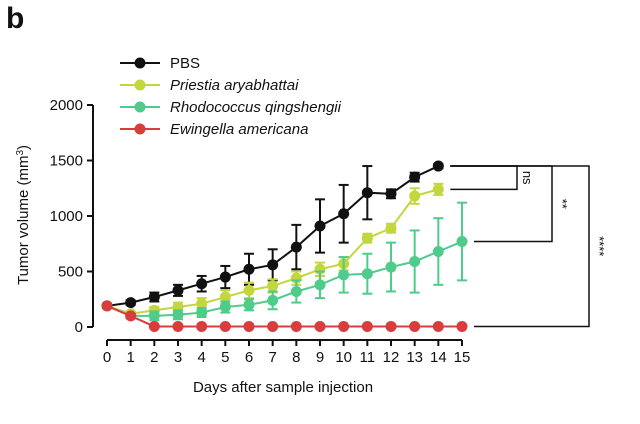 The image size is (640, 424). Describe the element at coordinates (154, 357) in the screenshot. I see `x-tick-label: 2` at that location.